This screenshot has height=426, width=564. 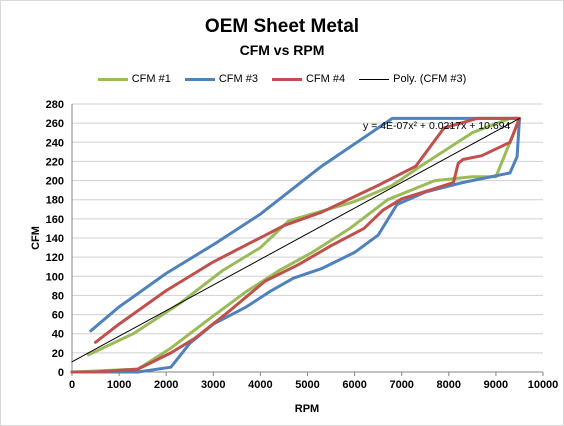 What do you see at coordinates (119, 385) in the screenshot?
I see `x-tick-label: 1000` at bounding box center [119, 385].